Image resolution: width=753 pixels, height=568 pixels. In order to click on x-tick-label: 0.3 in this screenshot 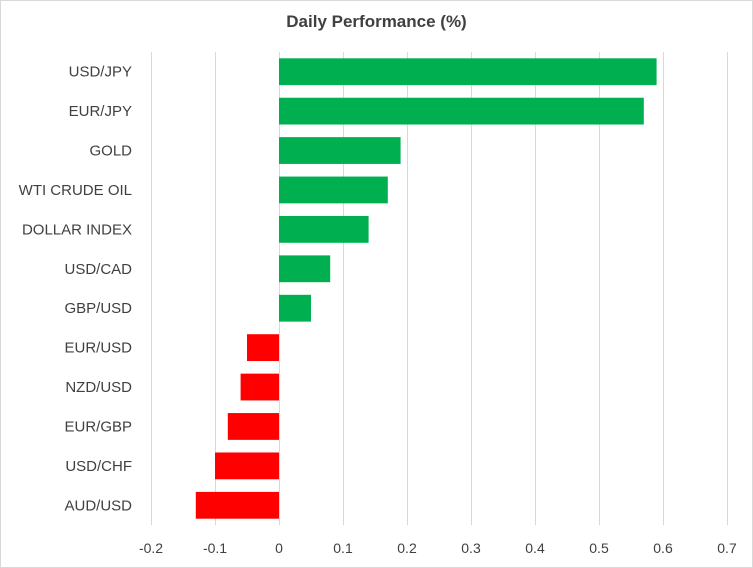, I will do `click(471, 548)`.